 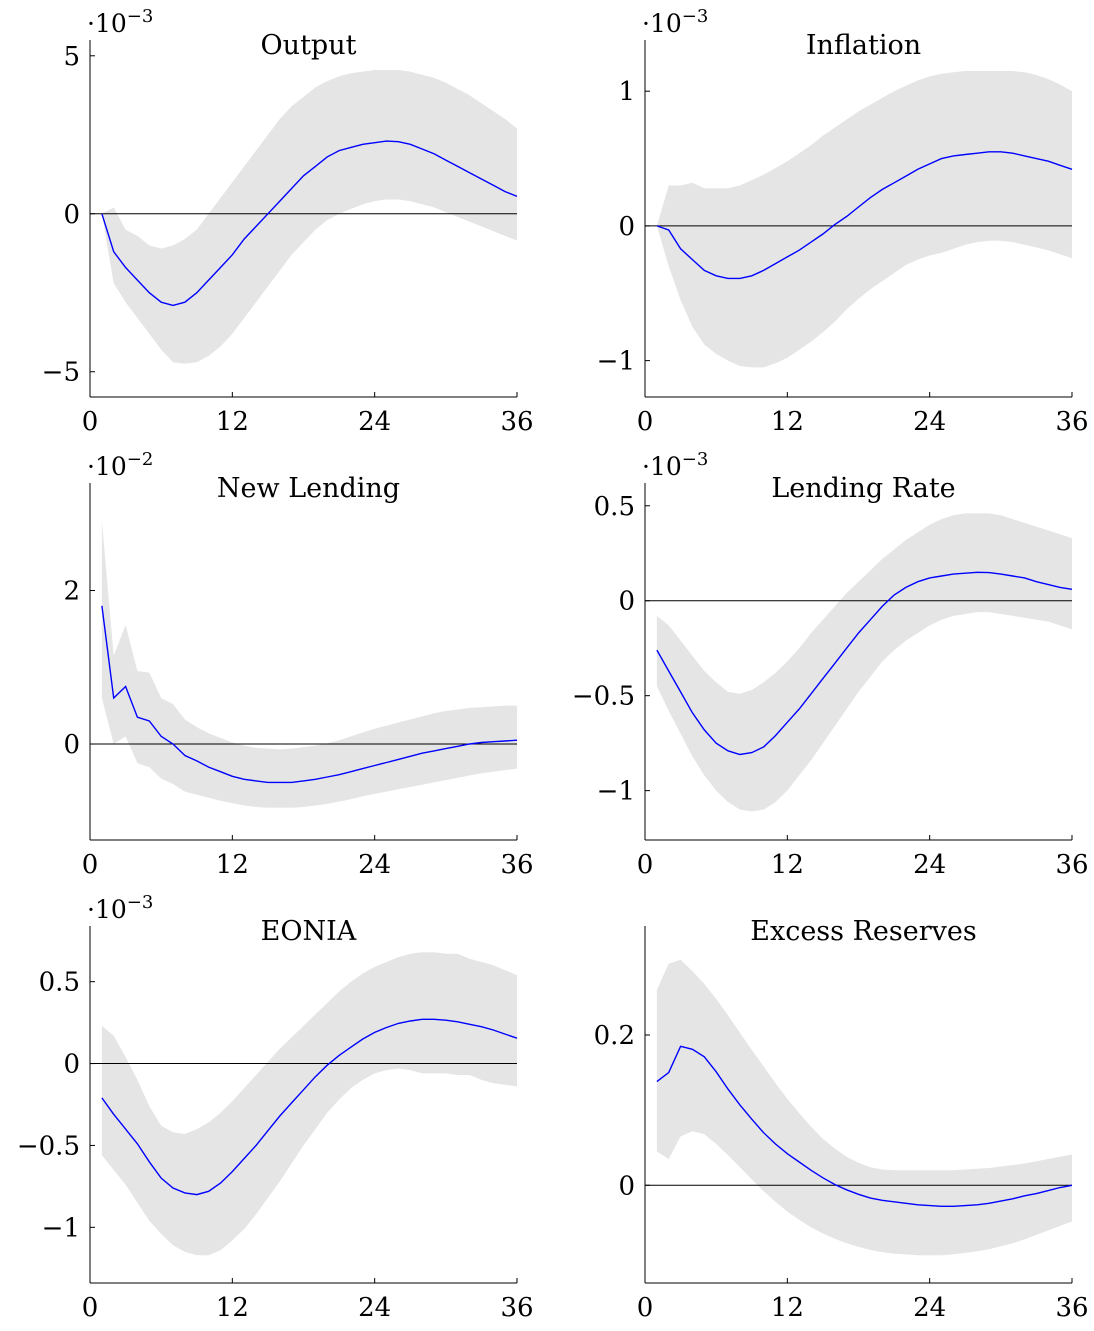 I want to click on y-tick-label: 0.2, so click(x=614, y=1036).